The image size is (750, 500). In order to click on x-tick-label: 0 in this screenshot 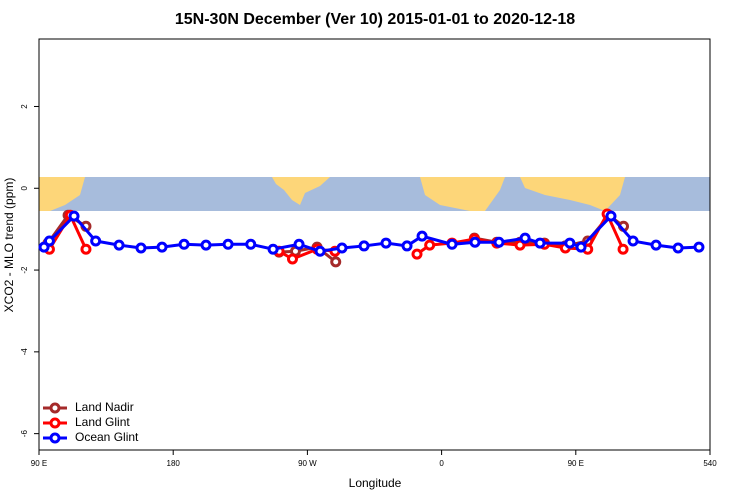, I will do `click(441, 463)`.